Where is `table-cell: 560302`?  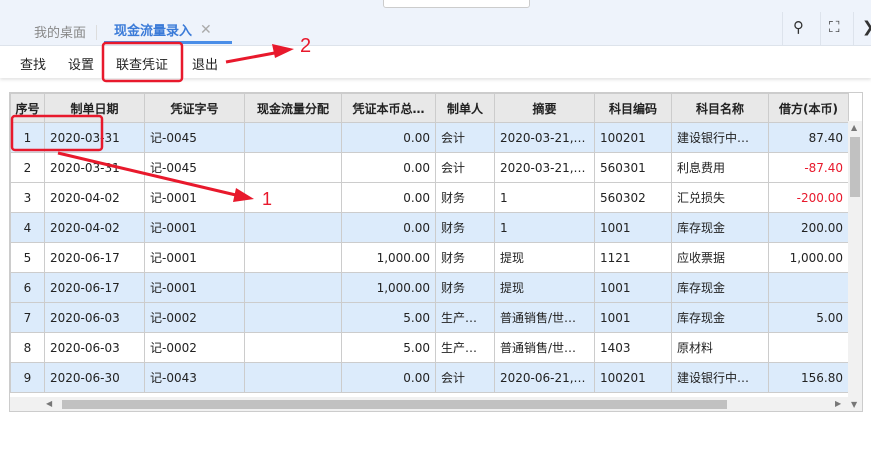
table-cell: 560302 is located at coordinates (633, 197).